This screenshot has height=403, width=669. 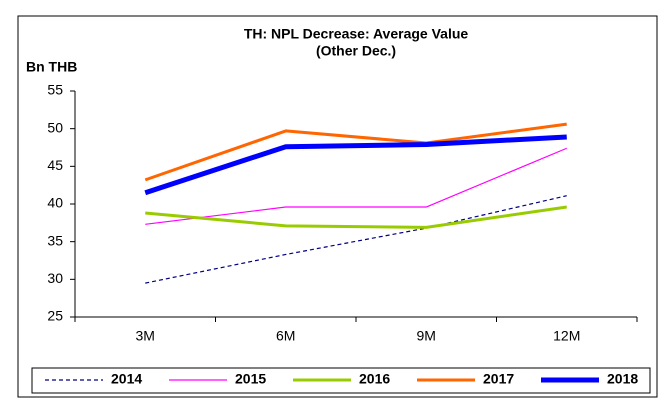 What do you see at coordinates (498, 379) in the screenshot?
I see `legend-label: 2017` at bounding box center [498, 379].